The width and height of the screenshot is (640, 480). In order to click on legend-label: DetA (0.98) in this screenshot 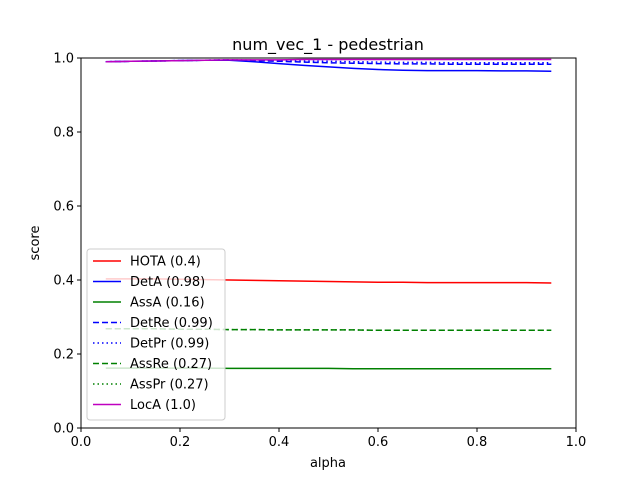, I will do `click(167, 282)`.